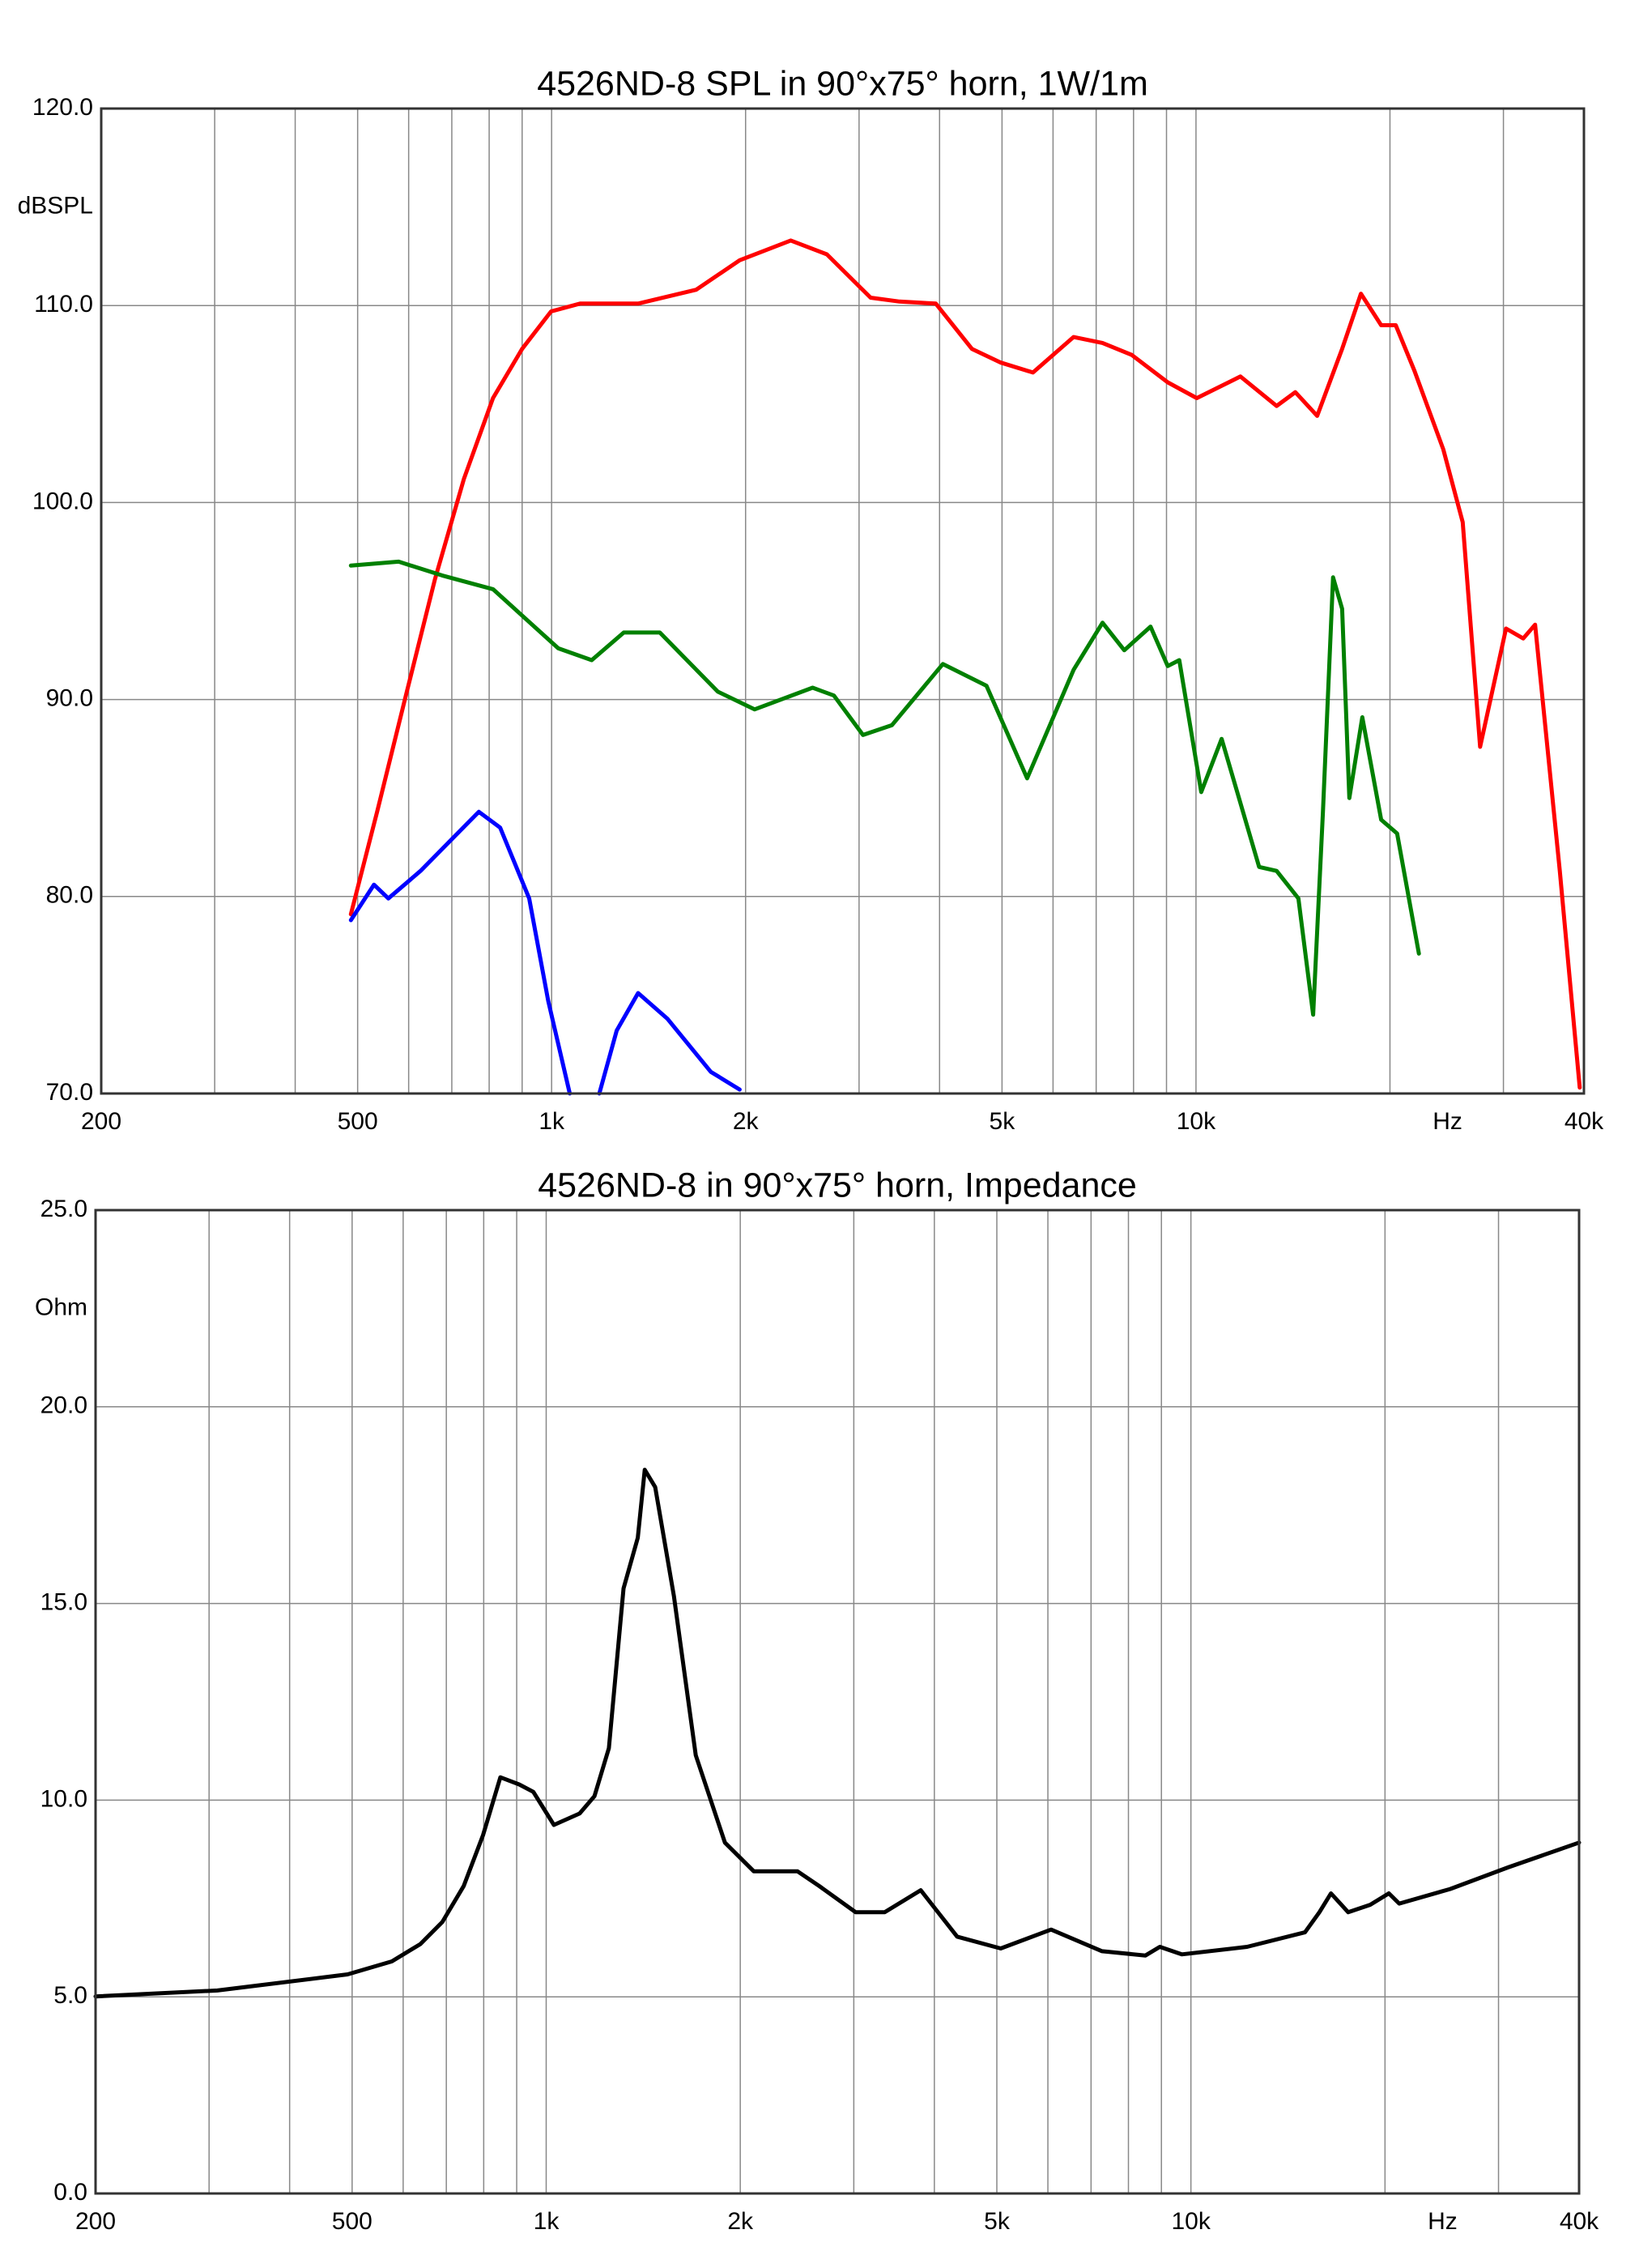 This screenshot has width=1639, height=2268. I want to click on chart-title: 4526ND-8 SPL in 90°x75° horn, 1W/1m, so click(842, 83).